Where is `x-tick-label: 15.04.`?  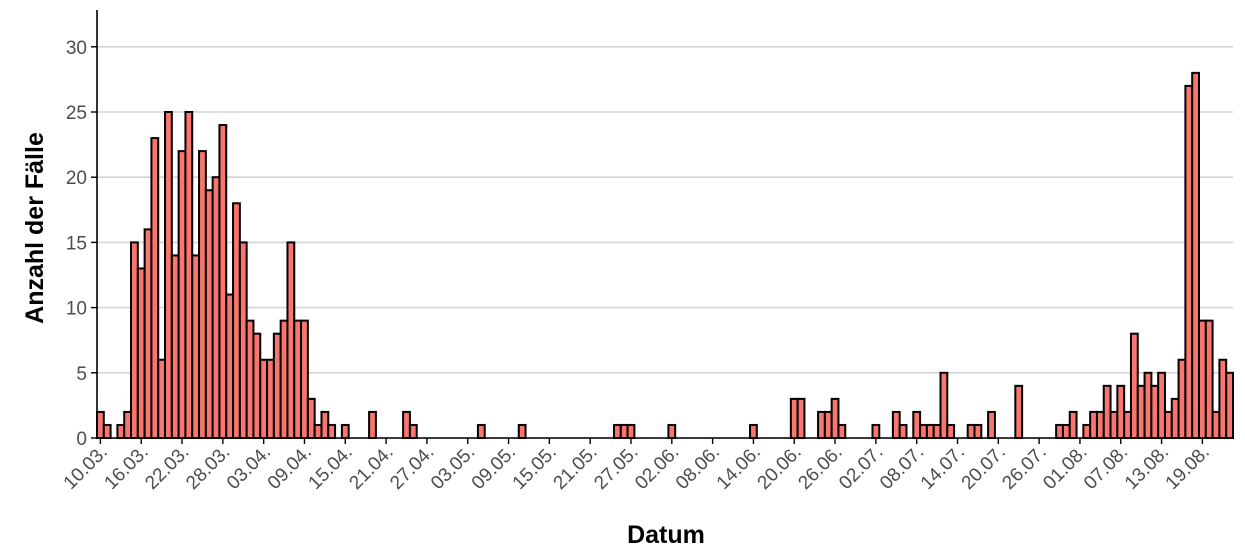 x-tick-label: 15.04. is located at coordinates (331, 468).